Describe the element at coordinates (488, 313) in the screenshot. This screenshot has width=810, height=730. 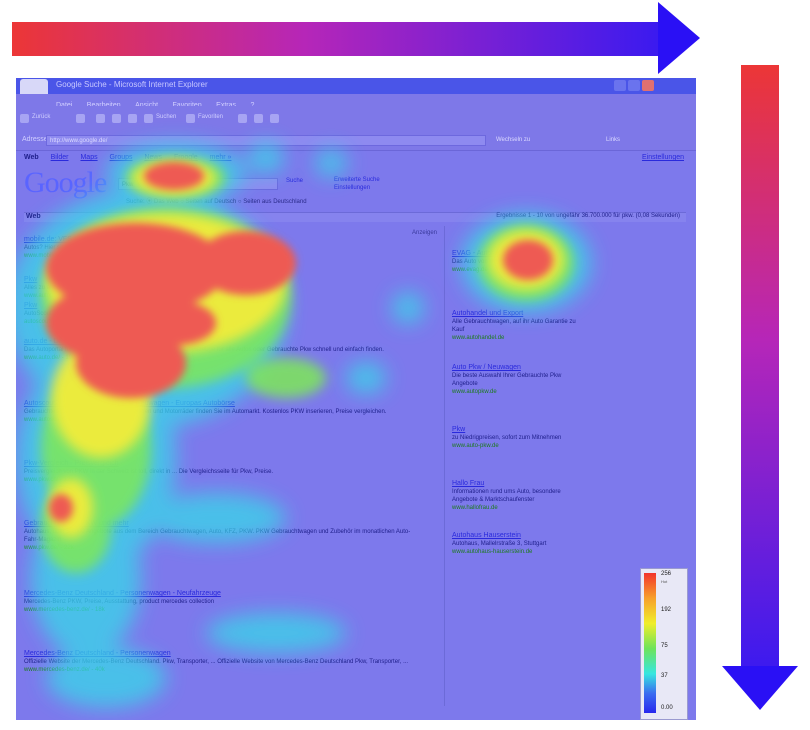
I see `ad-title-link: Autohandel und Export` at that location.